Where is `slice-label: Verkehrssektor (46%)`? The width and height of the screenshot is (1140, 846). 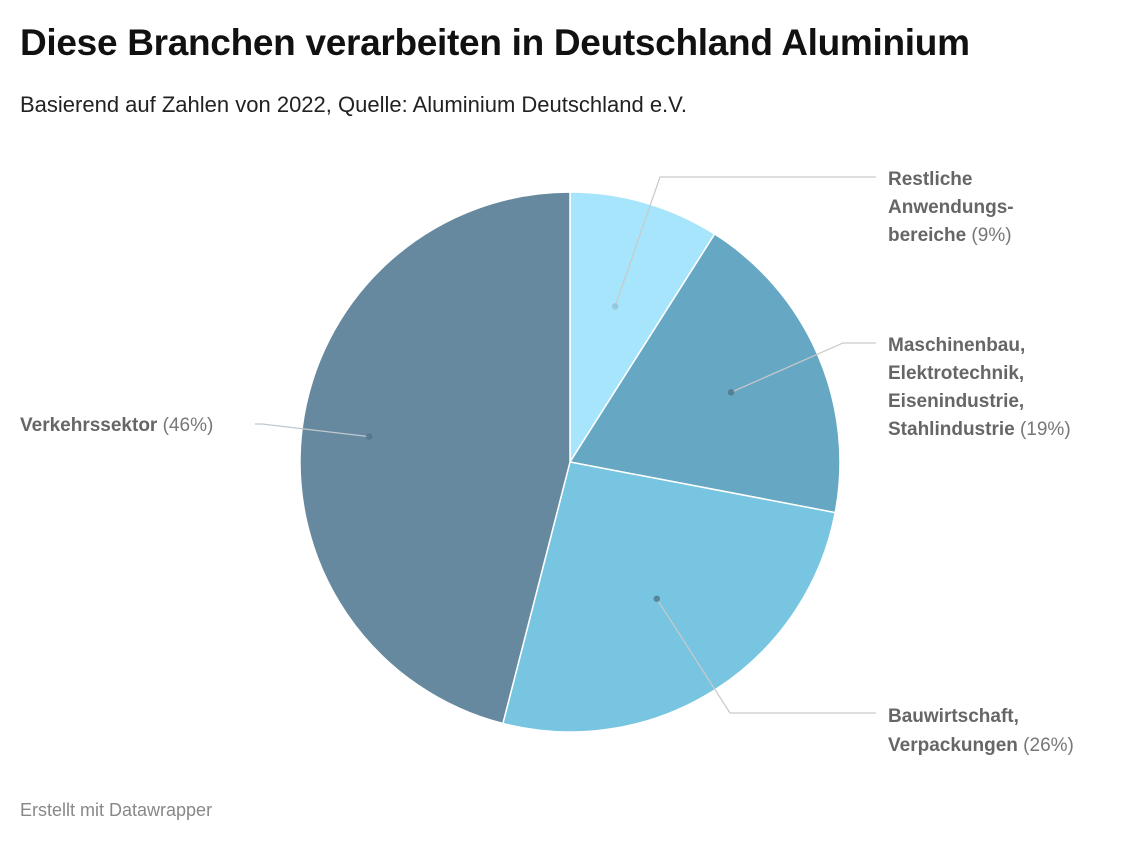
slice-label: Verkehrssektor (46%) is located at coordinates (116, 425).